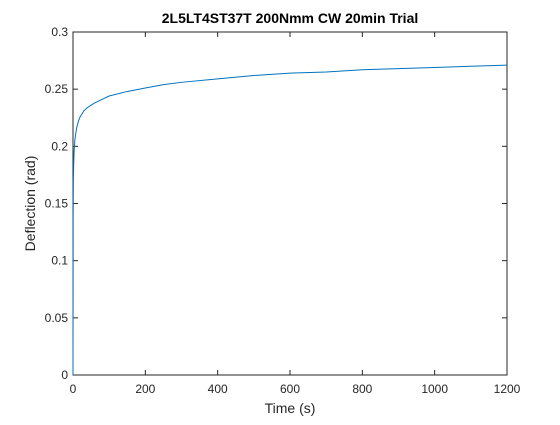 The width and height of the screenshot is (560, 425). What do you see at coordinates (290, 389) in the screenshot?
I see `x-tick-label: 600` at bounding box center [290, 389].